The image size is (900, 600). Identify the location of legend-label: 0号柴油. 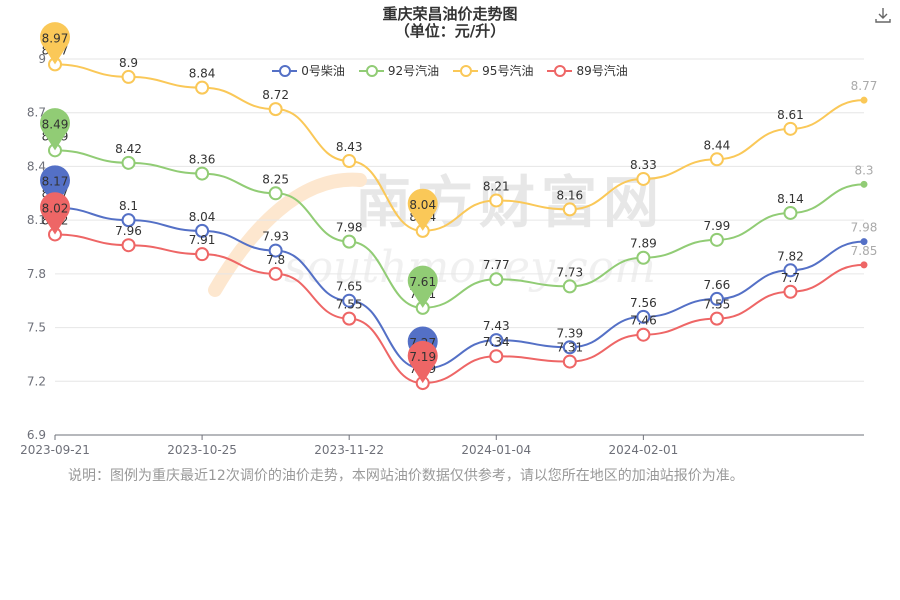
(323, 71).